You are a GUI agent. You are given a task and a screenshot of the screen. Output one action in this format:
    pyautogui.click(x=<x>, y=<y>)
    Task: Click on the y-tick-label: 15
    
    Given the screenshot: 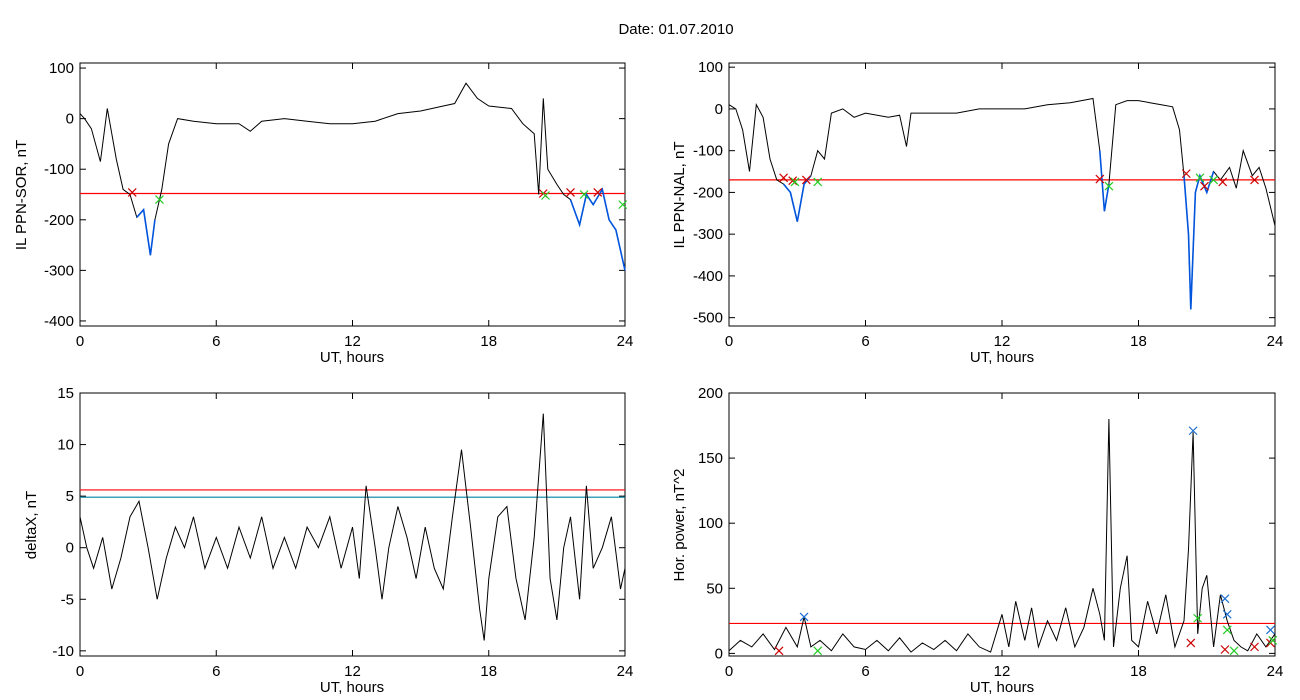 What is the action you would take?
    pyautogui.click(x=65, y=393)
    